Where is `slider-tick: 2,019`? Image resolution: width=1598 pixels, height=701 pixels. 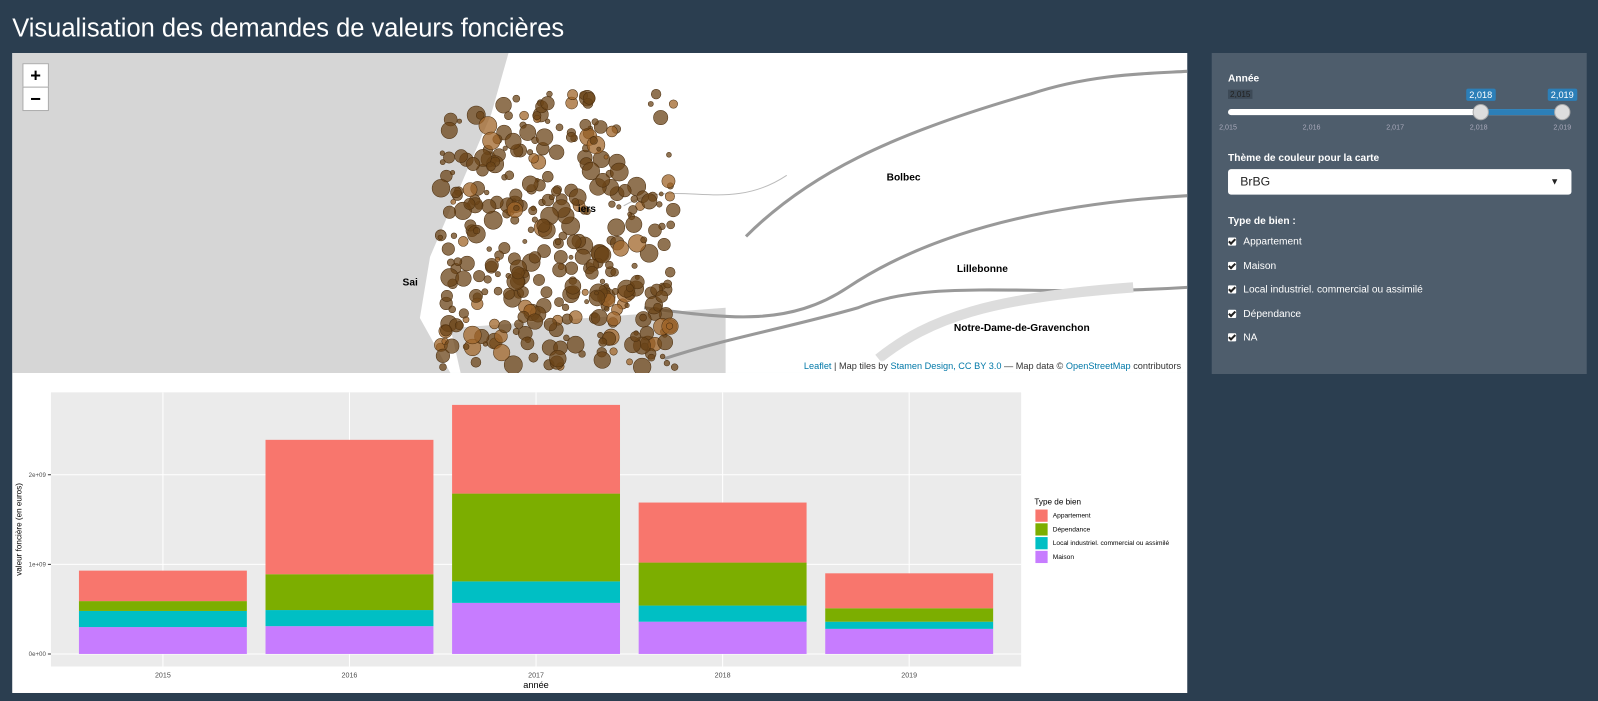 slider-tick: 2,019 is located at coordinates (1562, 128).